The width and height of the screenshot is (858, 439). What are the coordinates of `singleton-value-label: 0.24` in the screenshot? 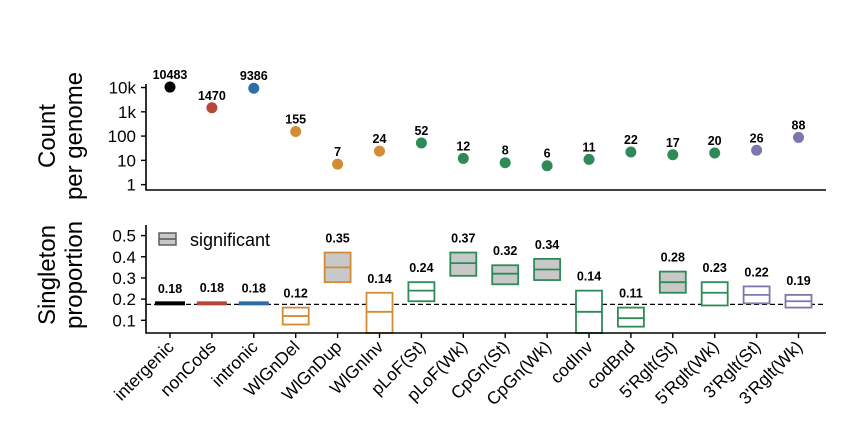 It's located at (421, 268).